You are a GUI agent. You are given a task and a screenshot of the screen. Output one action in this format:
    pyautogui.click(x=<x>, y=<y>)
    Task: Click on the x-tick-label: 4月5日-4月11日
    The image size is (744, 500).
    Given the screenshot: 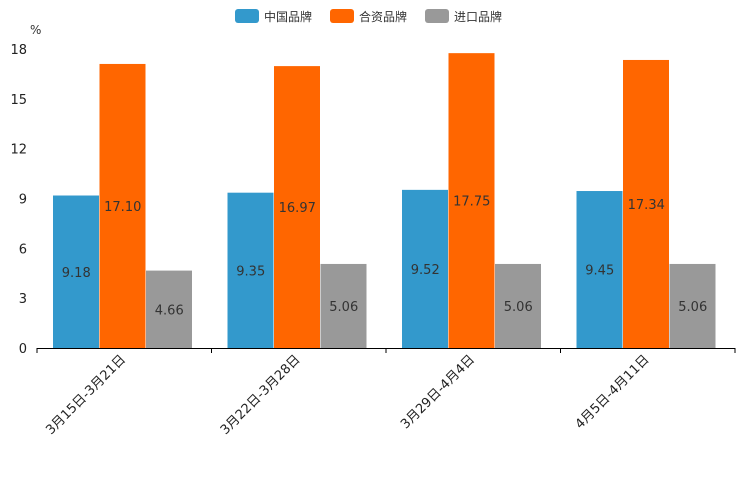 What is the action you would take?
    pyautogui.click(x=613, y=392)
    